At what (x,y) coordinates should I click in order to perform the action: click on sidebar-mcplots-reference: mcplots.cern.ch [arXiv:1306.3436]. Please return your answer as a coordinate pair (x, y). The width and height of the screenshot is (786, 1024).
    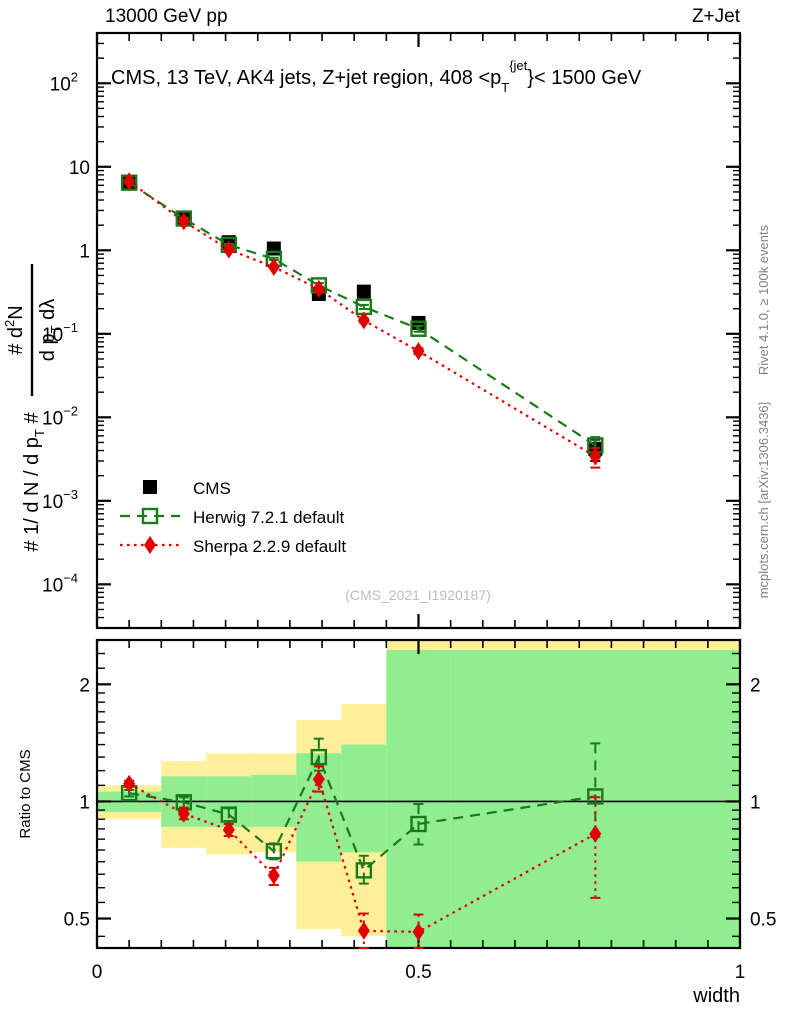
    Looking at the image, I should click on (763, 500).